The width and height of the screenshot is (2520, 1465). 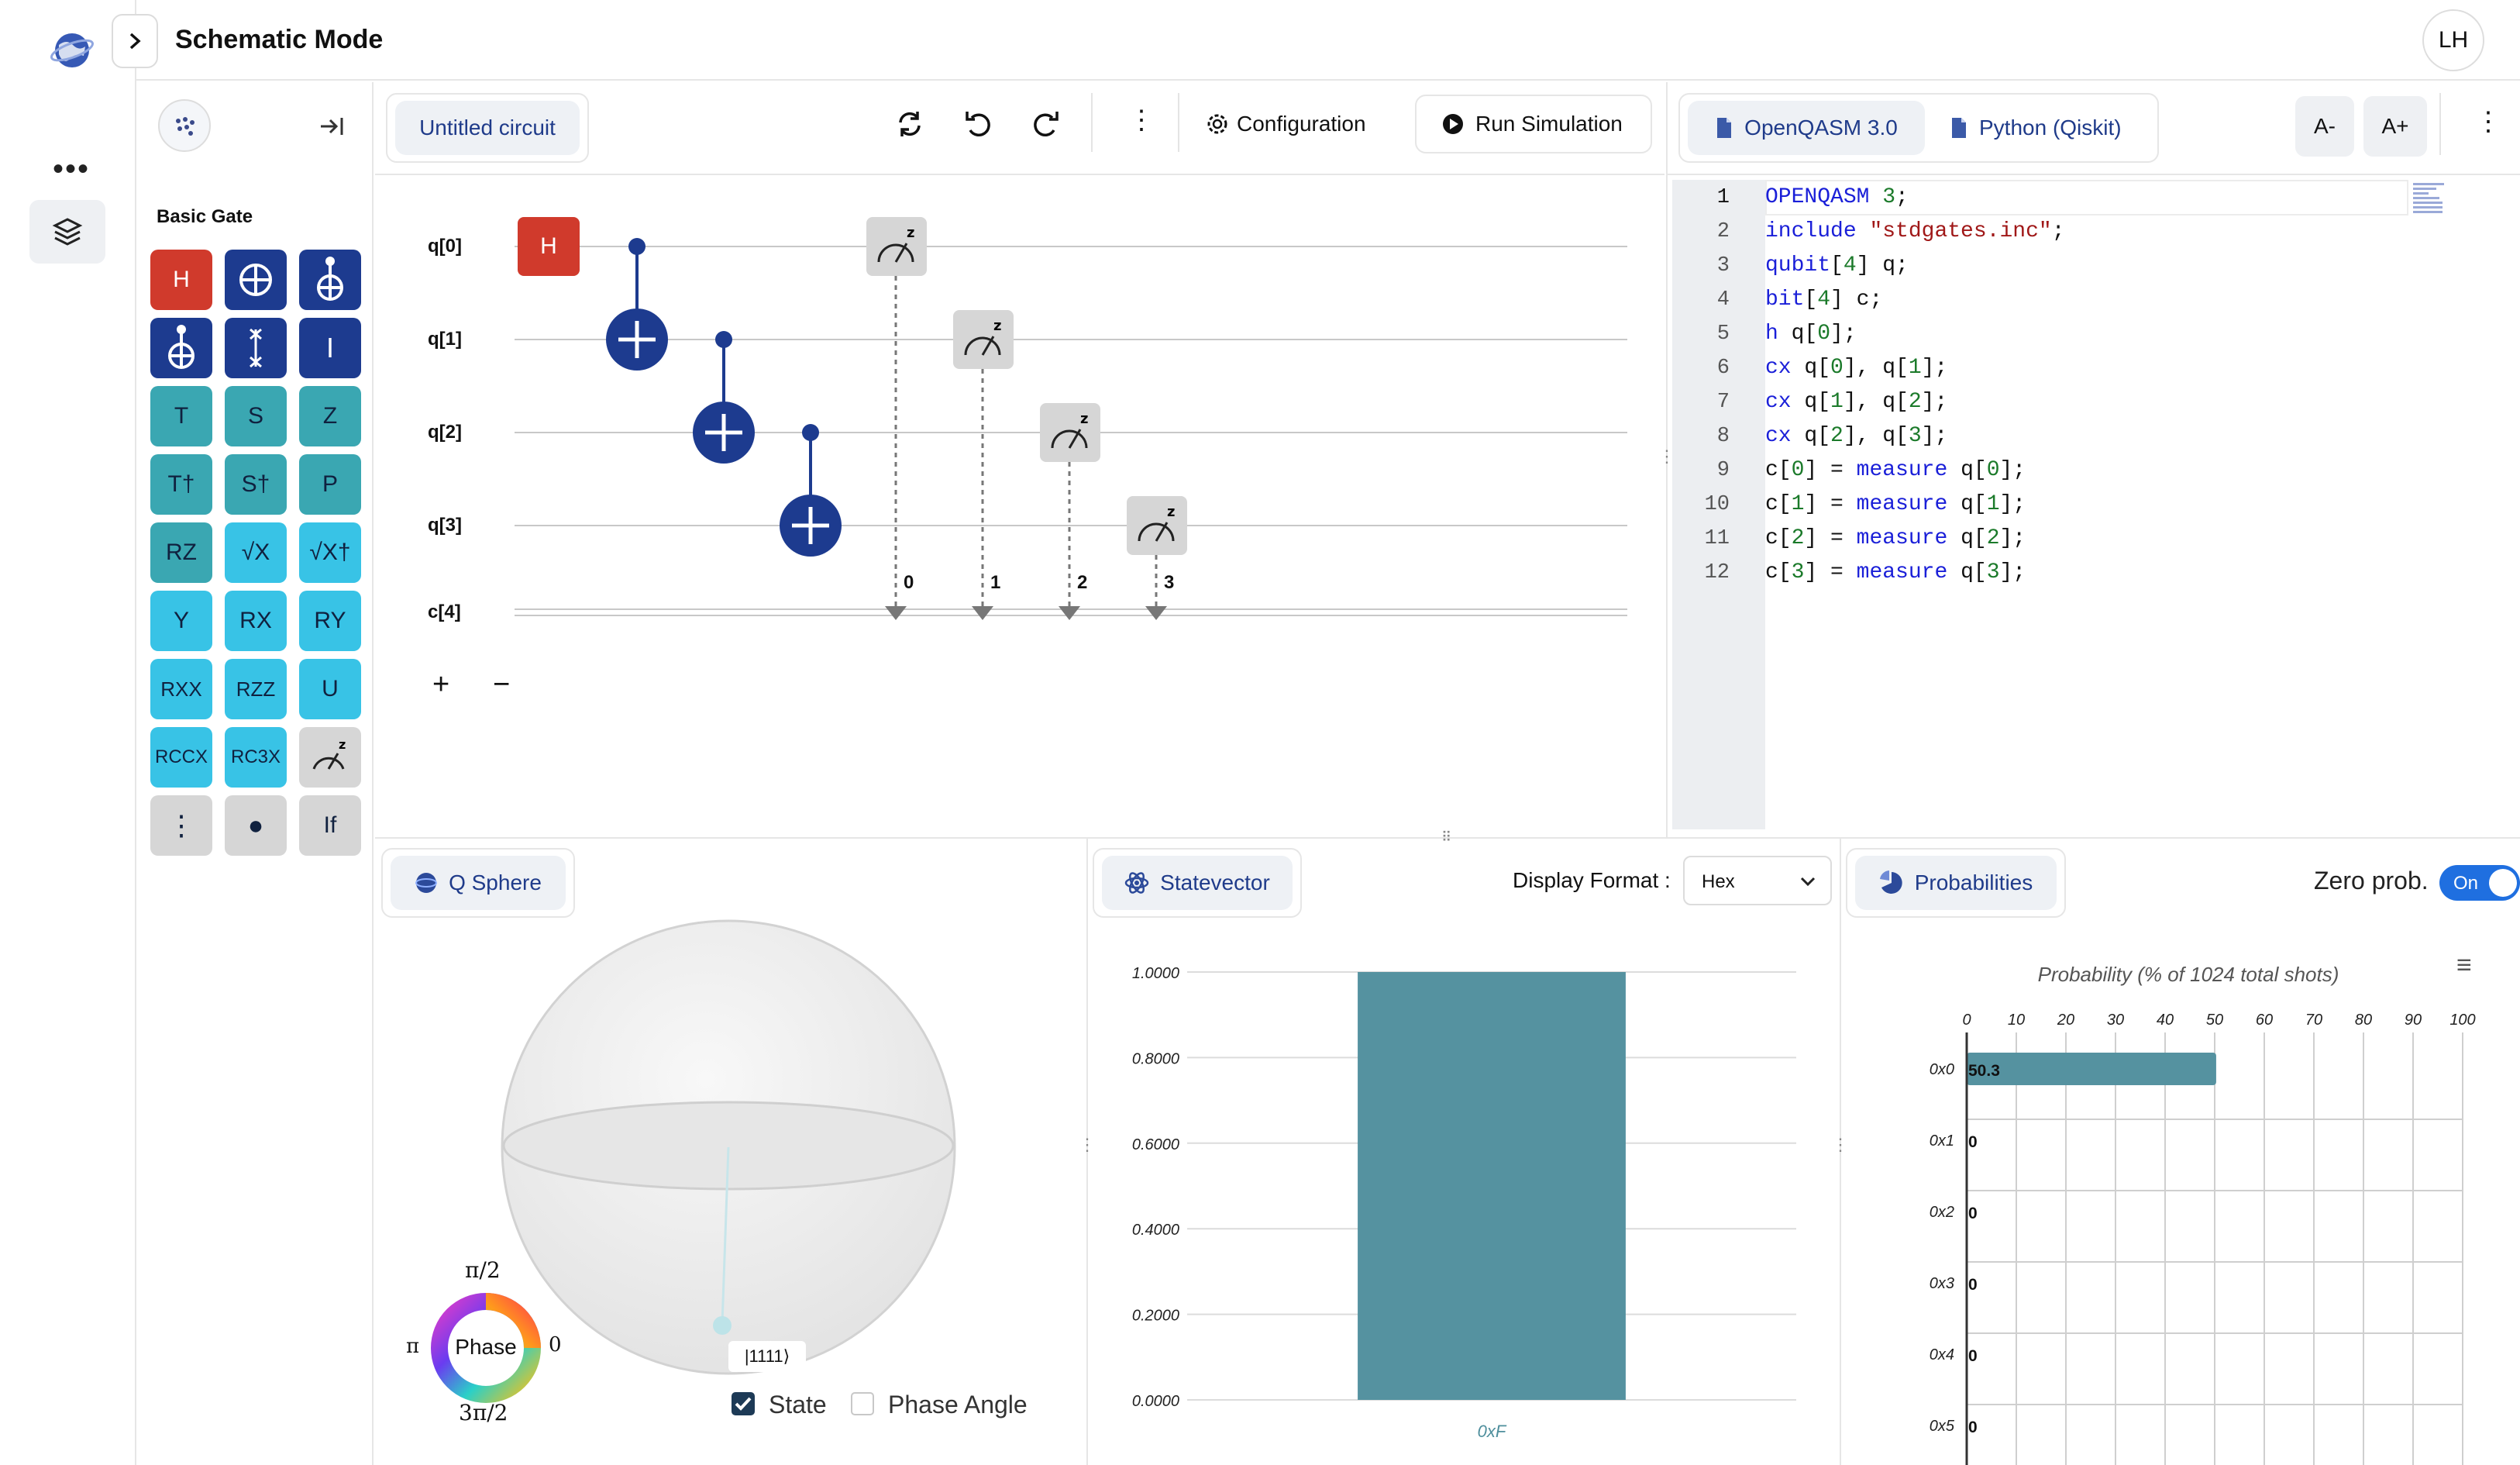 I want to click on code-line: c[0] = measure q[0];, so click(x=1895, y=470).